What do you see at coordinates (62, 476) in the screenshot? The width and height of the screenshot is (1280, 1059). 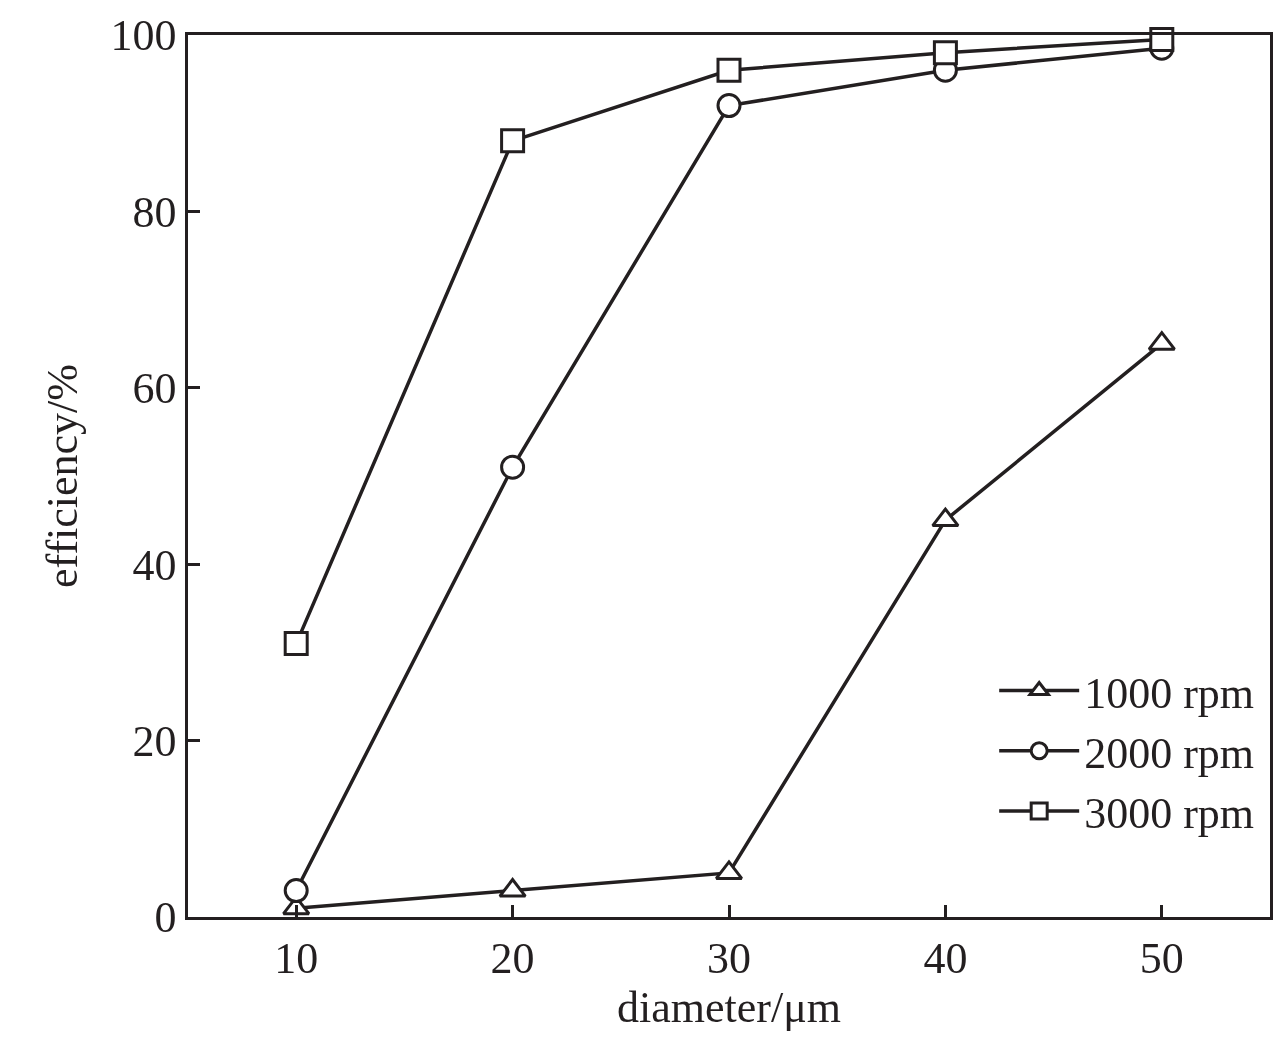 I see `y-axis-title: efficiency/%` at bounding box center [62, 476].